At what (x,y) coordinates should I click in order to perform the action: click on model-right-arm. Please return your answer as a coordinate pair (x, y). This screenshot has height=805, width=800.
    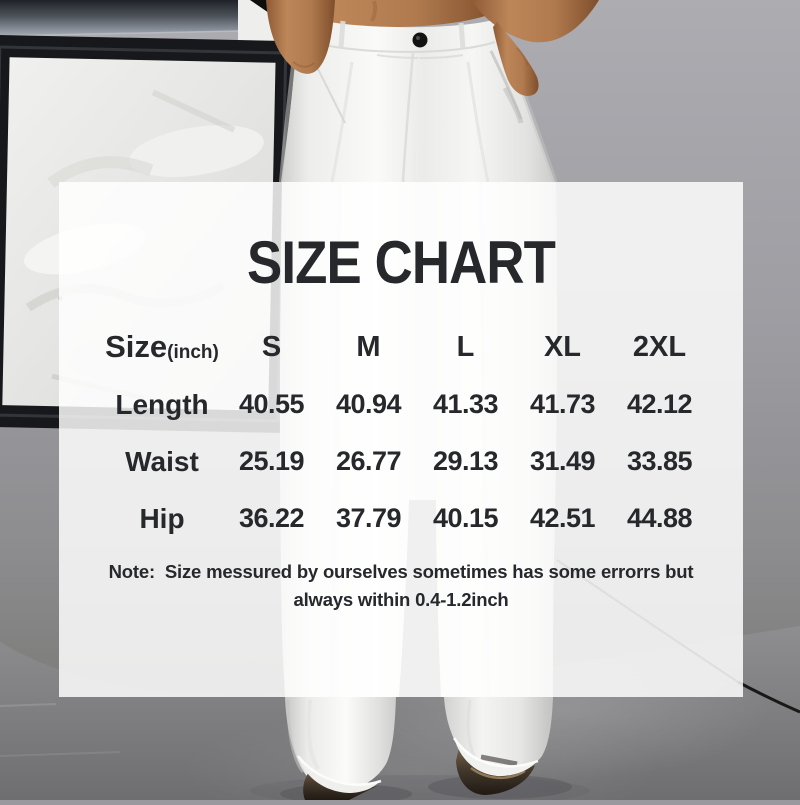
    Looking at the image, I should click on (535, 62).